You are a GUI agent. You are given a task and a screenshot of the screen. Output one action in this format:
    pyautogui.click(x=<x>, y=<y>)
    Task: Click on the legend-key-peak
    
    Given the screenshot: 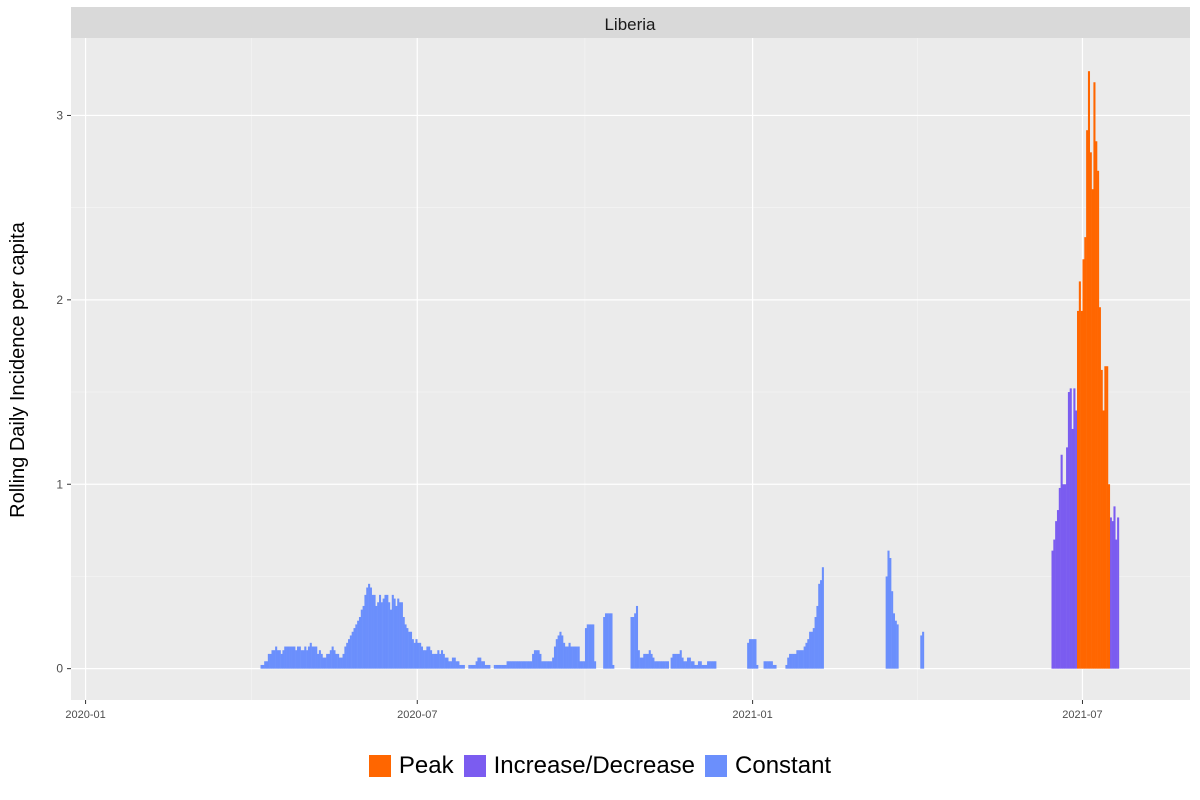 What is the action you would take?
    pyautogui.click(x=379, y=766)
    